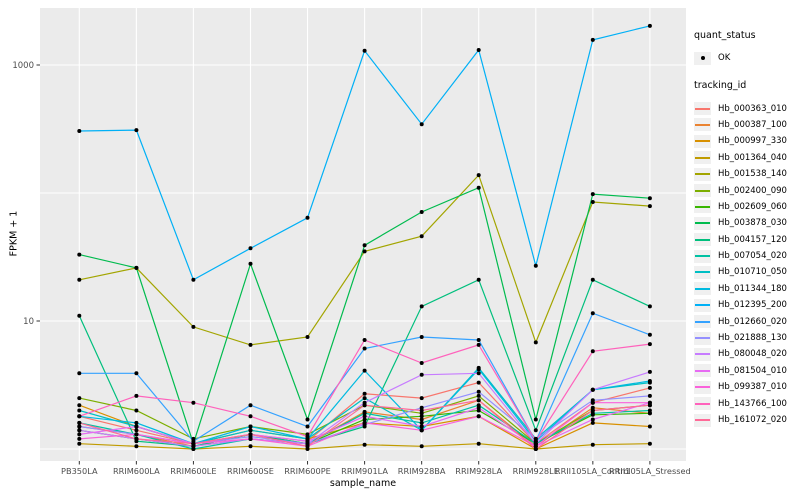  What do you see at coordinates (747, 174) in the screenshot?
I see `legend-item-Hb_001538_140: Hb_001538_140` at bounding box center [747, 174].